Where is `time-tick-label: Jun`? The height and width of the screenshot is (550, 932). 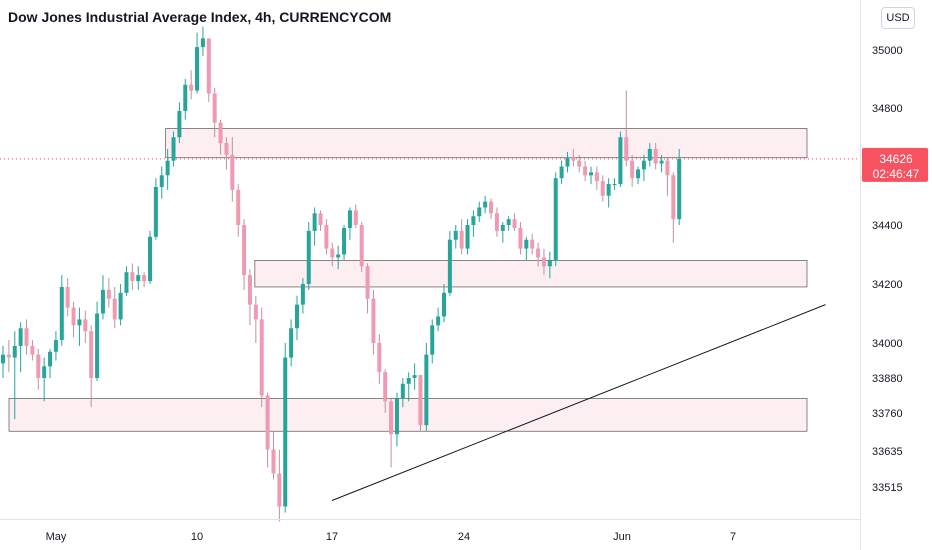
time-tick-label: Jun is located at coordinates (622, 537).